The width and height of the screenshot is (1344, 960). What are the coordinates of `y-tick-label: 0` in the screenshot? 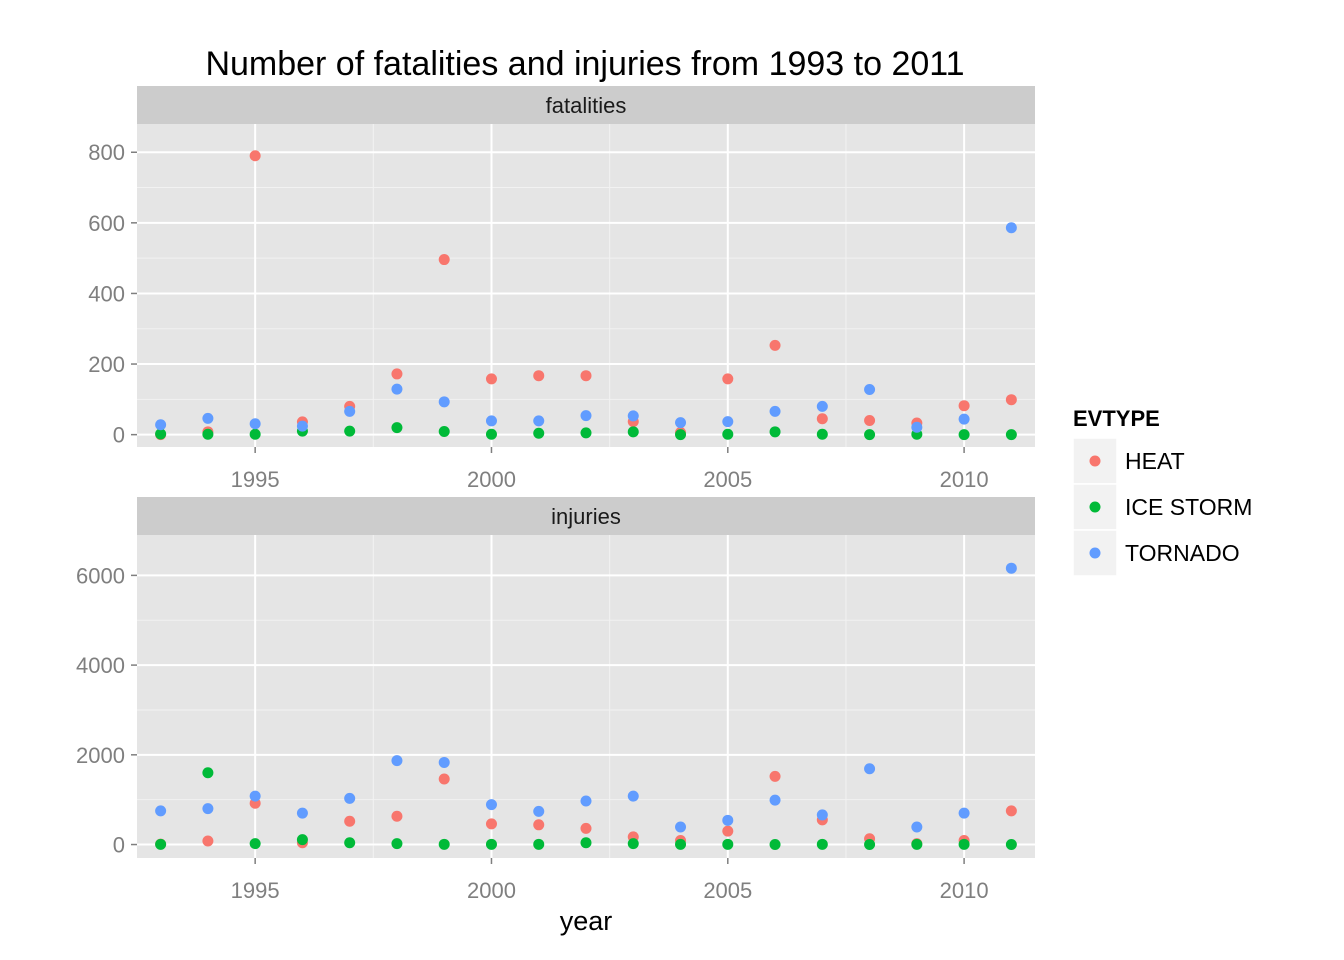 It's located at (119, 845).